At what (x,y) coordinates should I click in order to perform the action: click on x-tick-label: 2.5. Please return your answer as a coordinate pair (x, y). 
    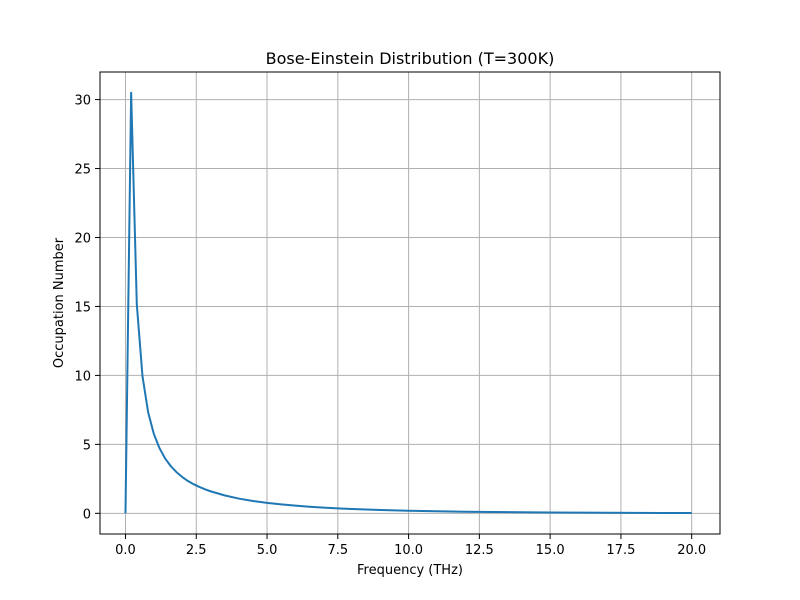
    Looking at the image, I should click on (196, 550).